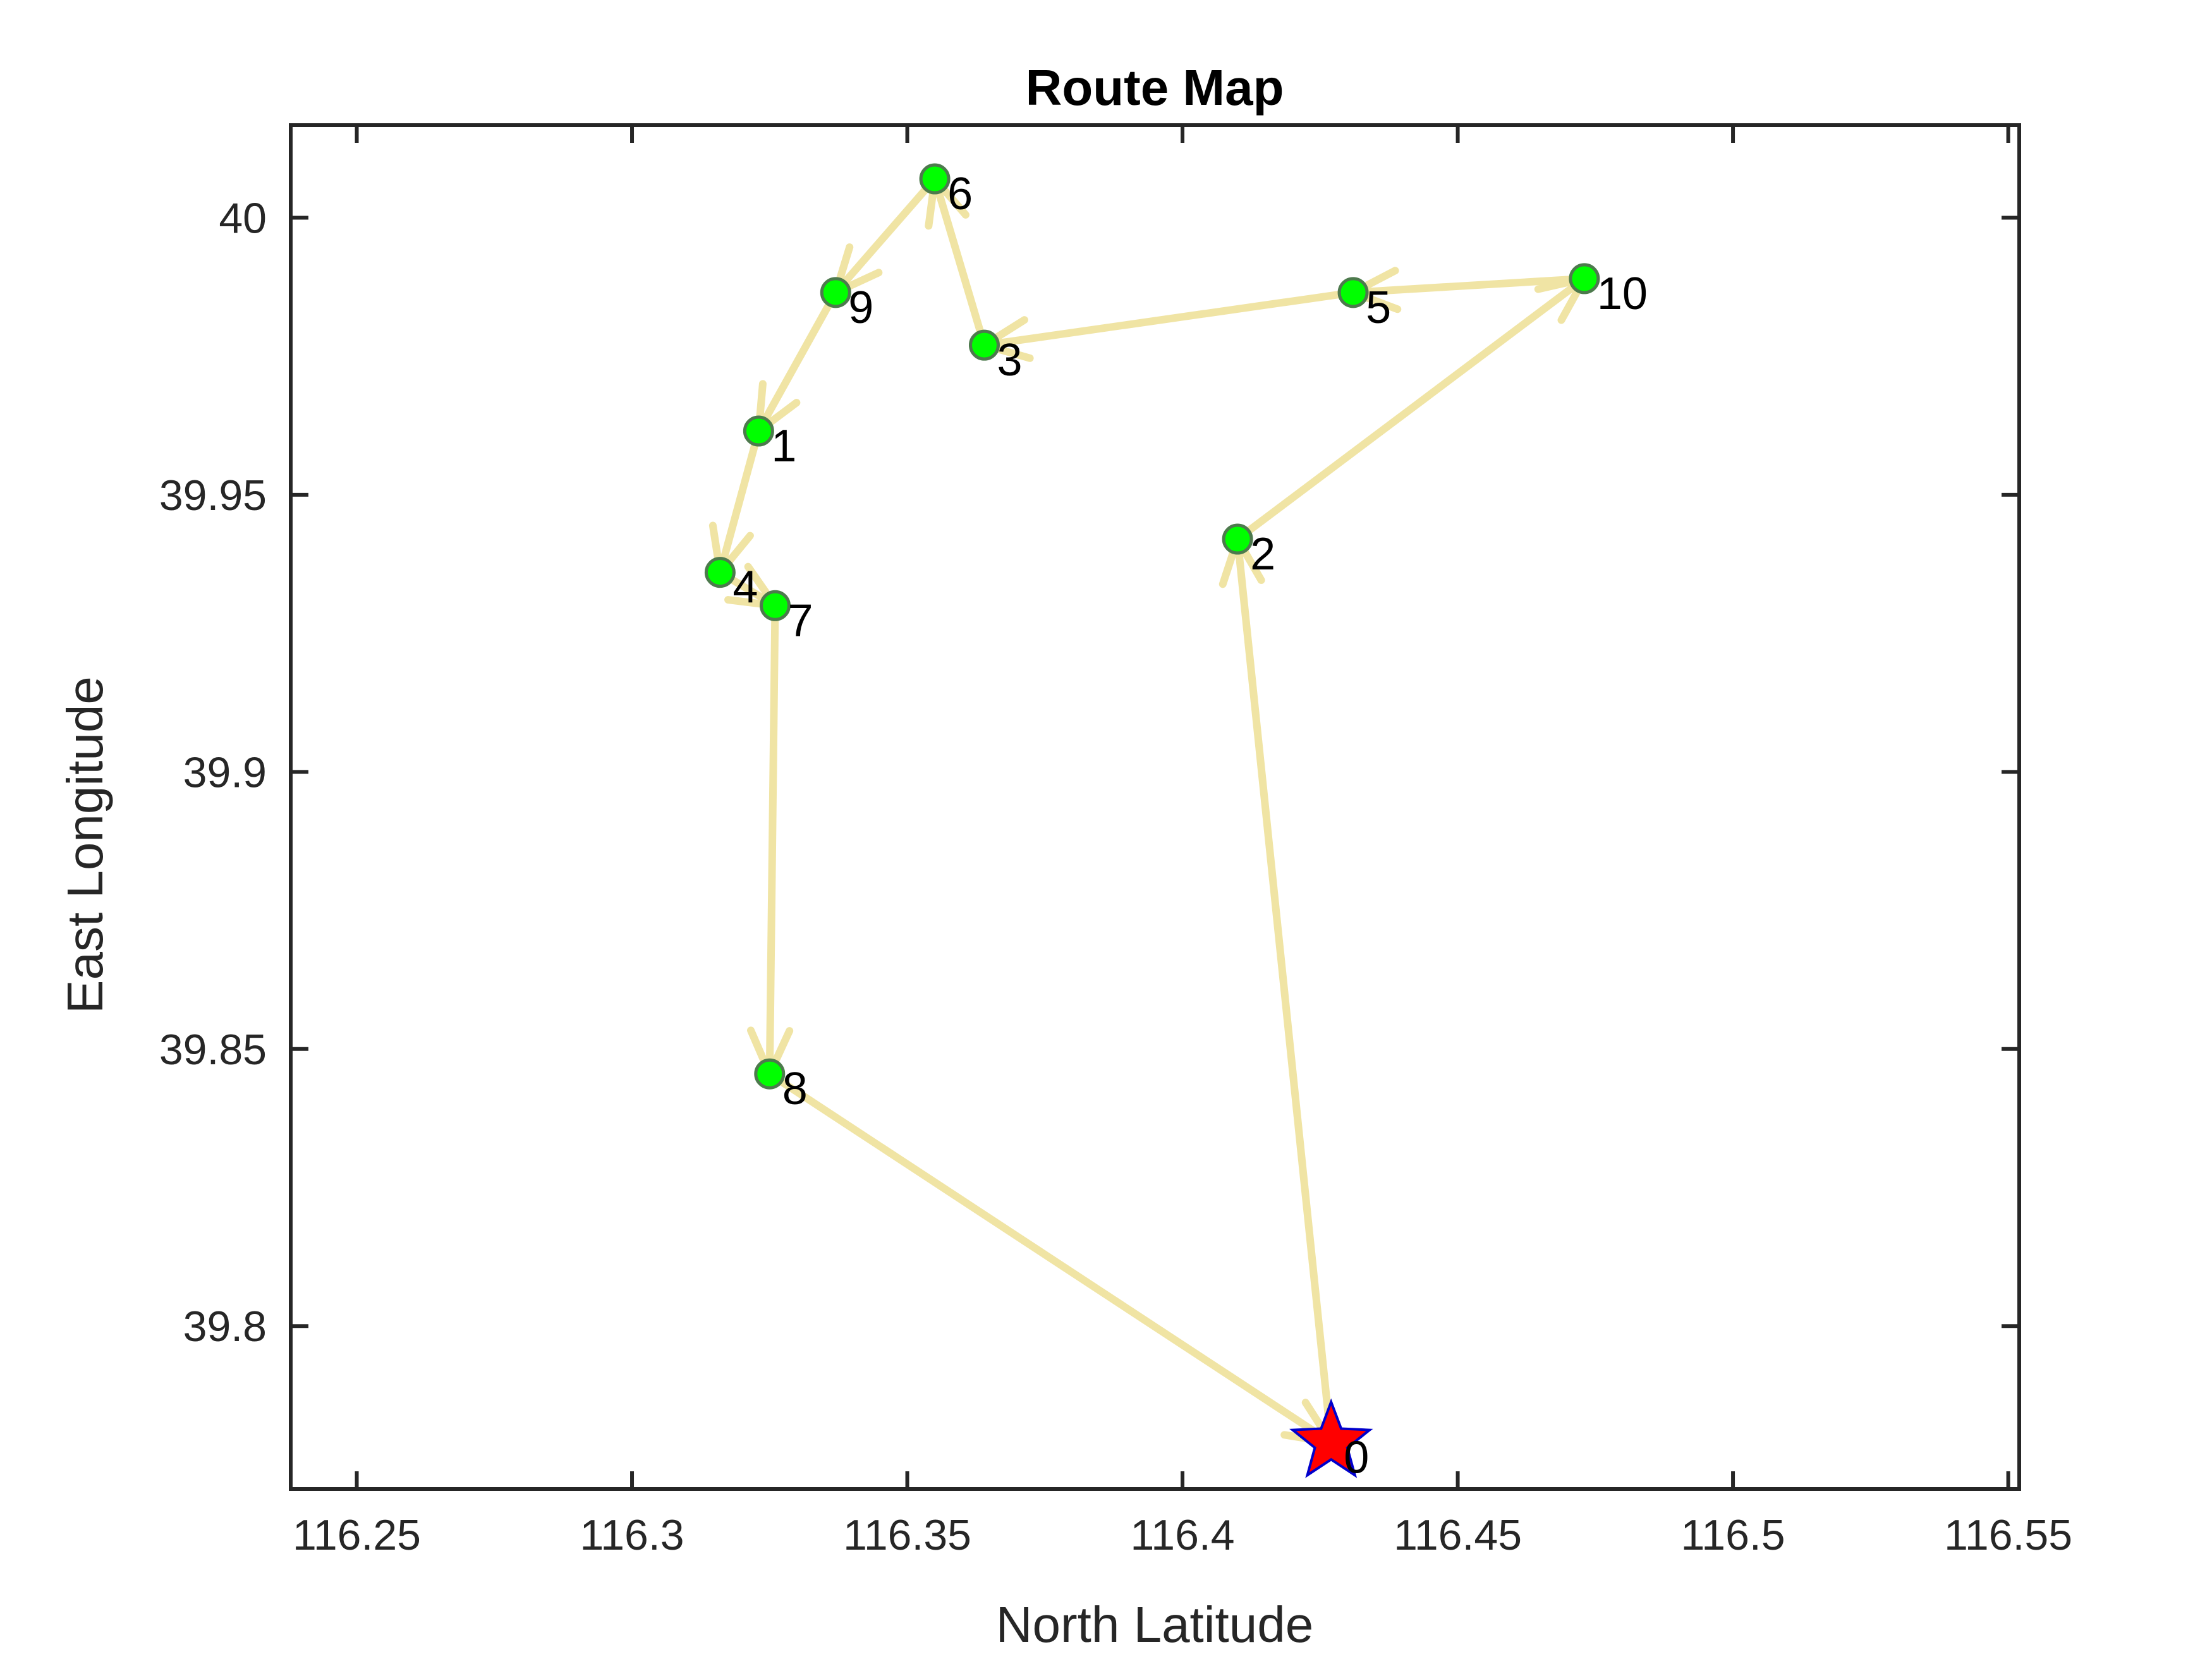 This screenshot has height=1659, width=2212. What do you see at coordinates (2008, 1535) in the screenshot?
I see `x-tick-label: 116.55` at bounding box center [2008, 1535].